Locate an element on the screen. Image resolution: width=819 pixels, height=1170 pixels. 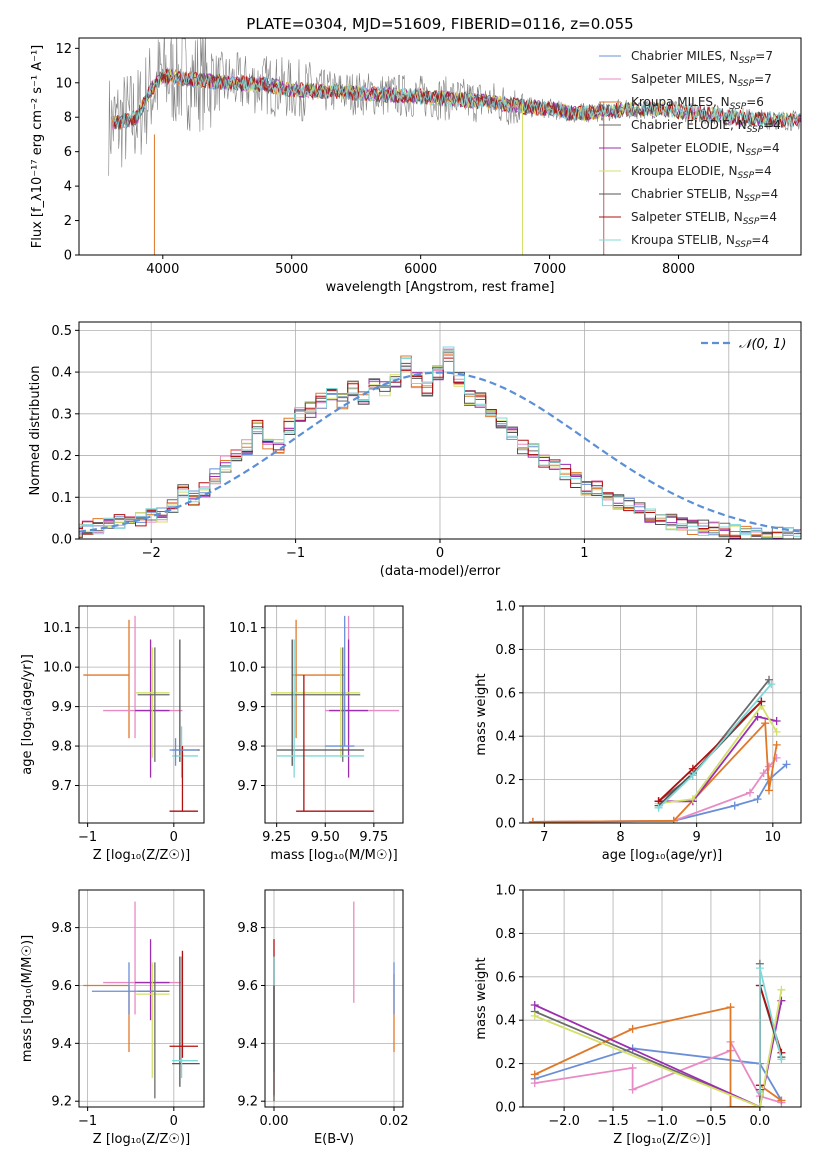
x-tick-label: 1 is located at coordinates (584, 553).